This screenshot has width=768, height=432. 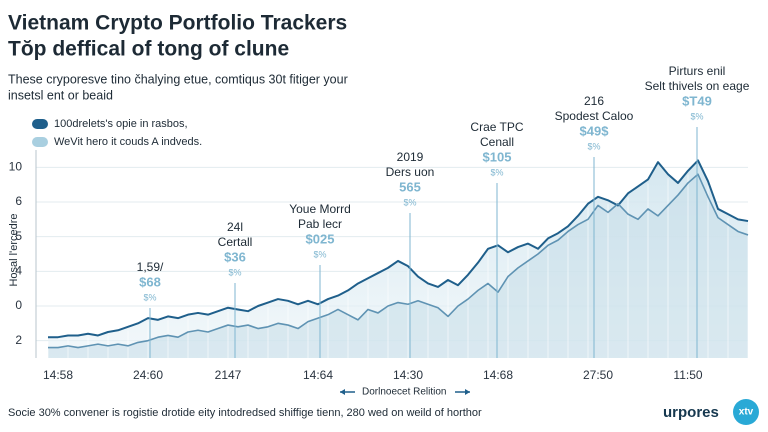 I want to click on x-tick-label: 14:58, so click(x=58, y=375).